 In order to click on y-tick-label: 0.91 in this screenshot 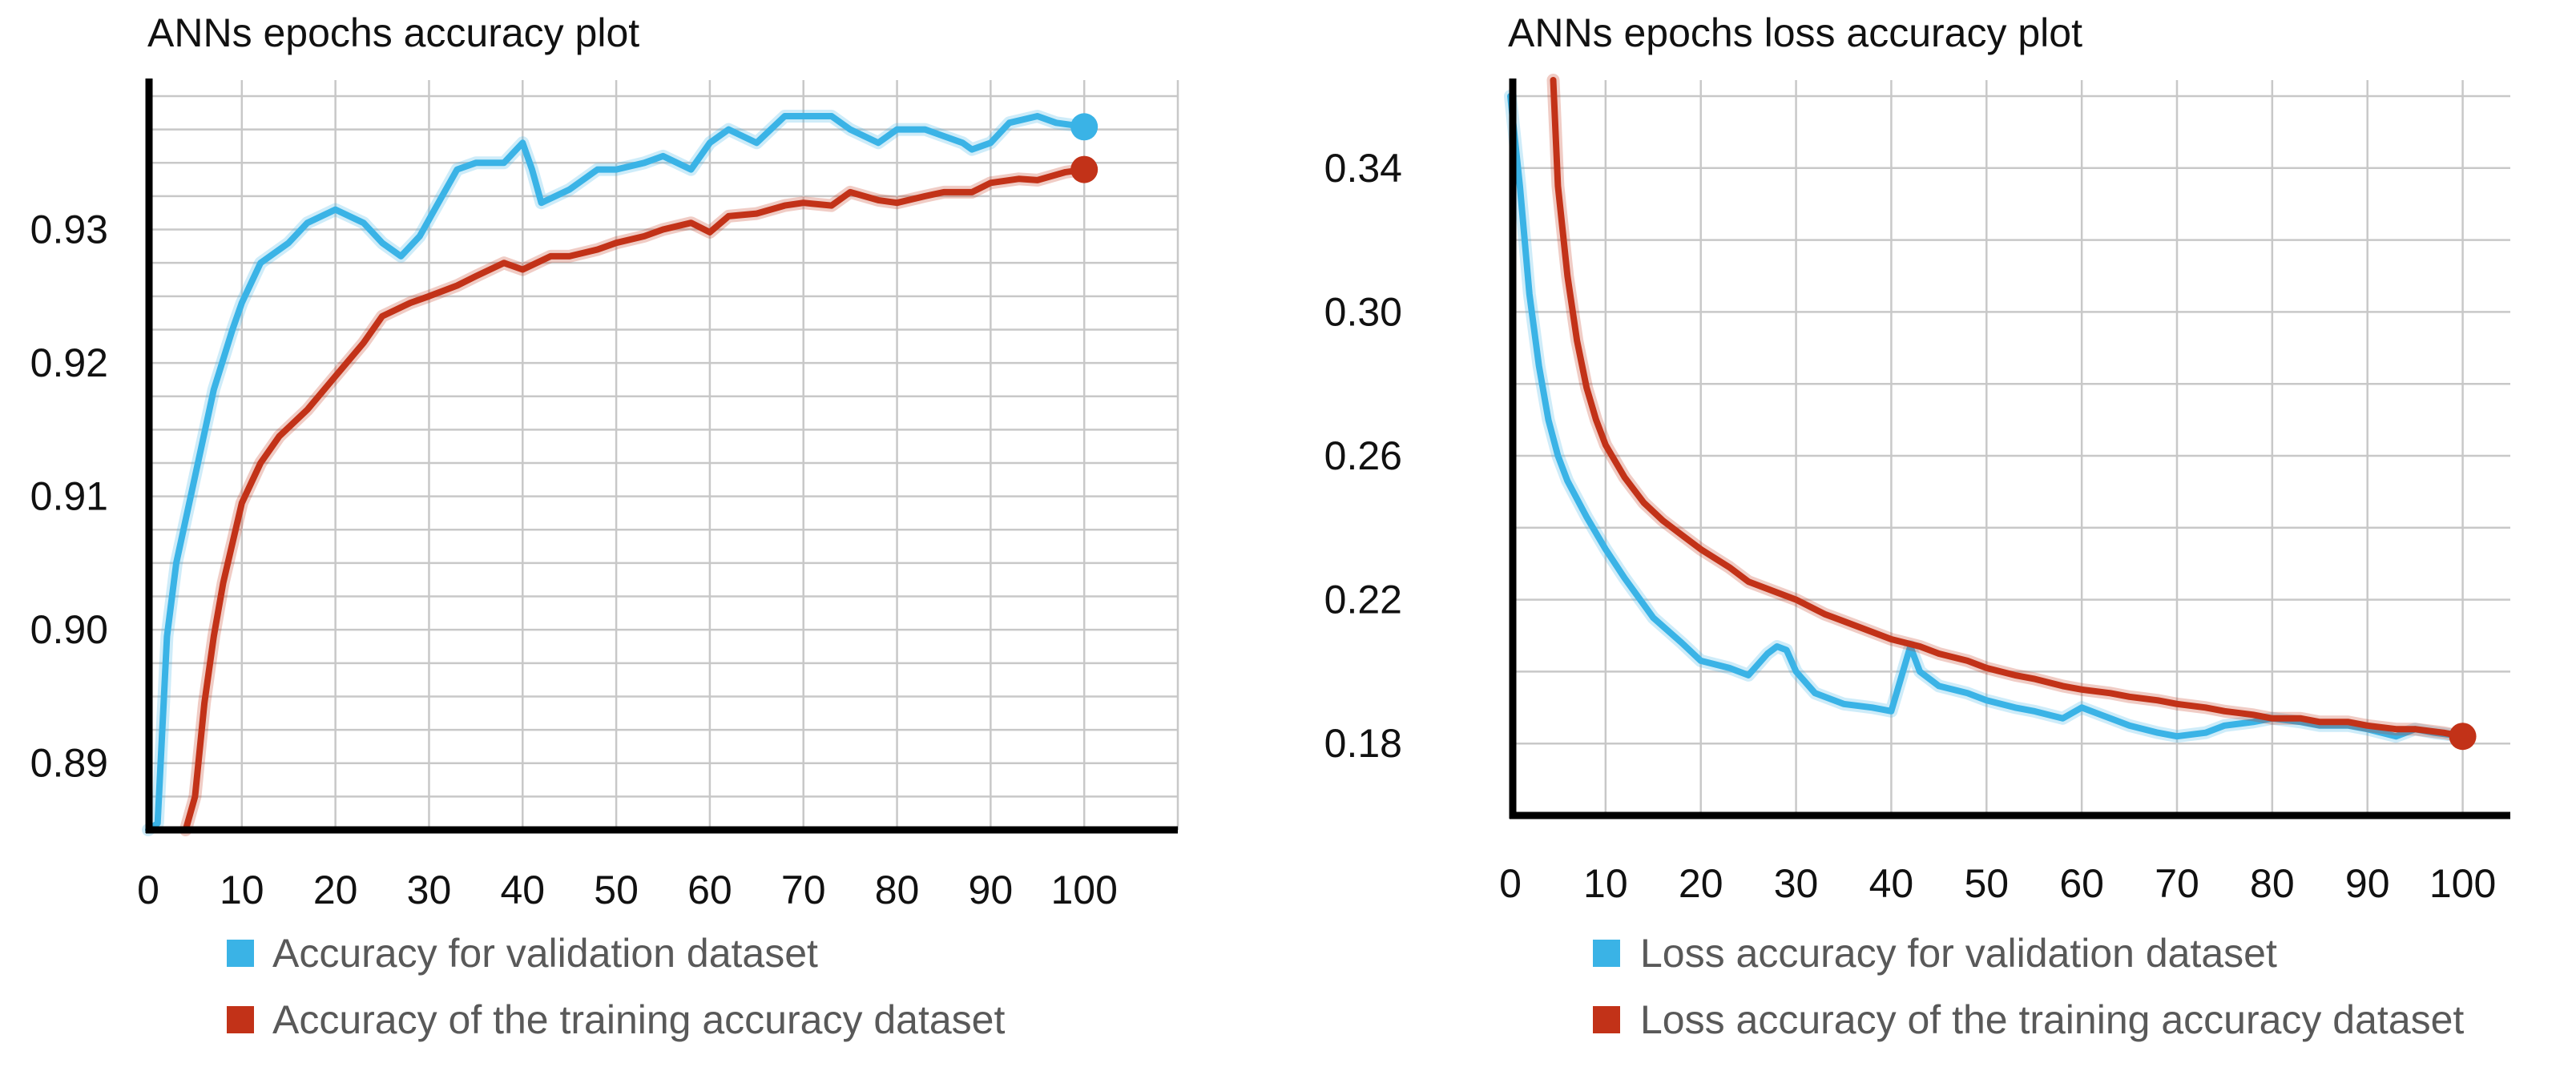, I will do `click(69, 496)`.